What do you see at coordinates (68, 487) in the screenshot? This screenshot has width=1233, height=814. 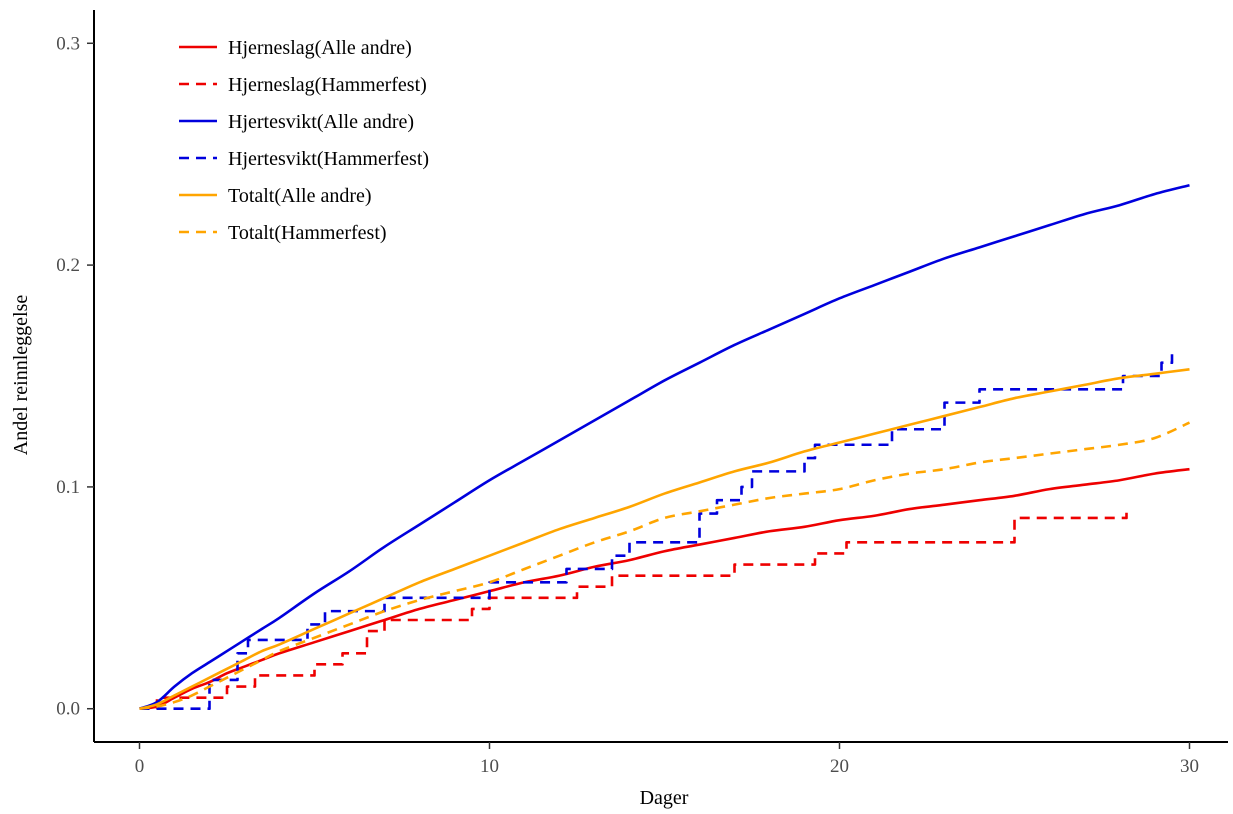 I see `y-tick-label: 0.1` at bounding box center [68, 487].